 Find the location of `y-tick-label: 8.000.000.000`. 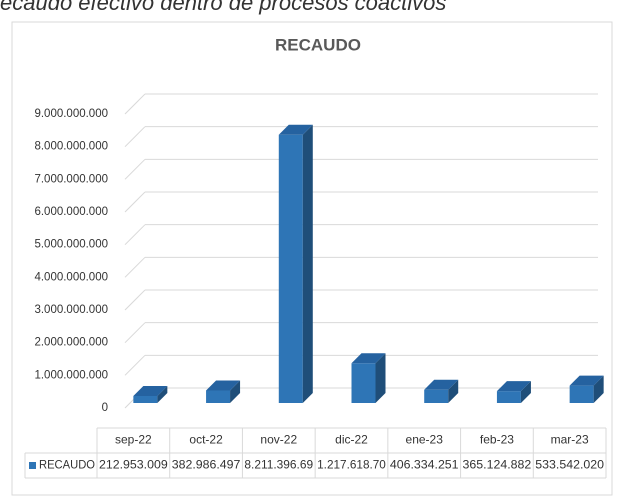

y-tick-label: 8.000.000.000 is located at coordinates (71, 147).